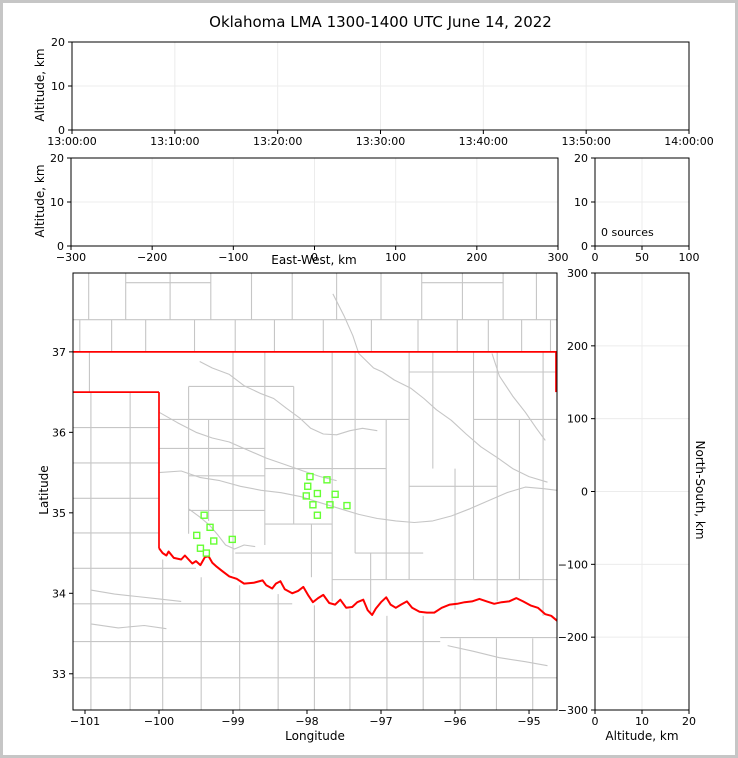 This screenshot has height=758, width=738. Describe the element at coordinates (174, 141) in the screenshot. I see `x-tick-label: 13:10:00` at that location.